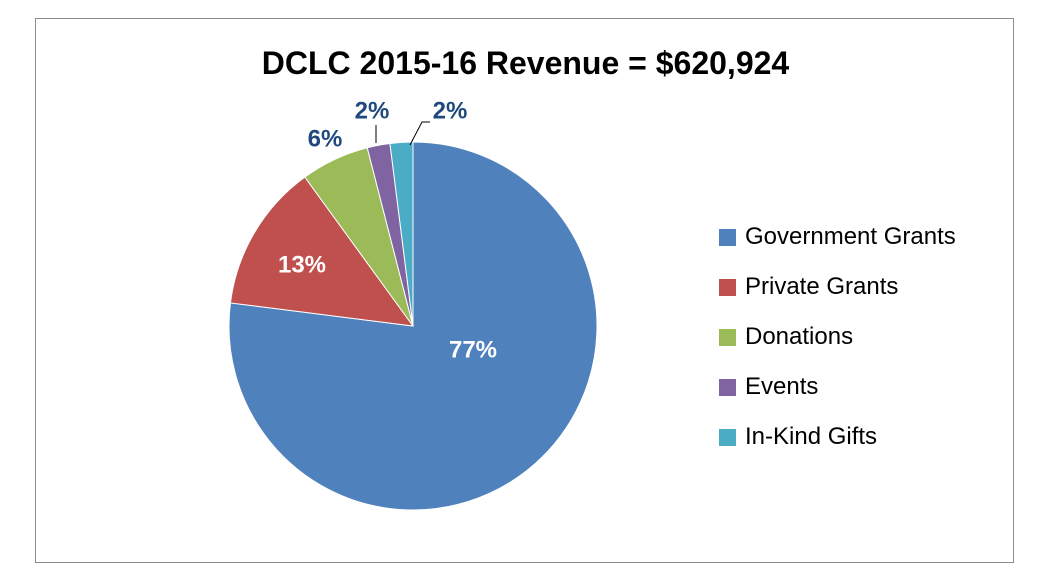  I want to click on leader-line, so click(419, 133).